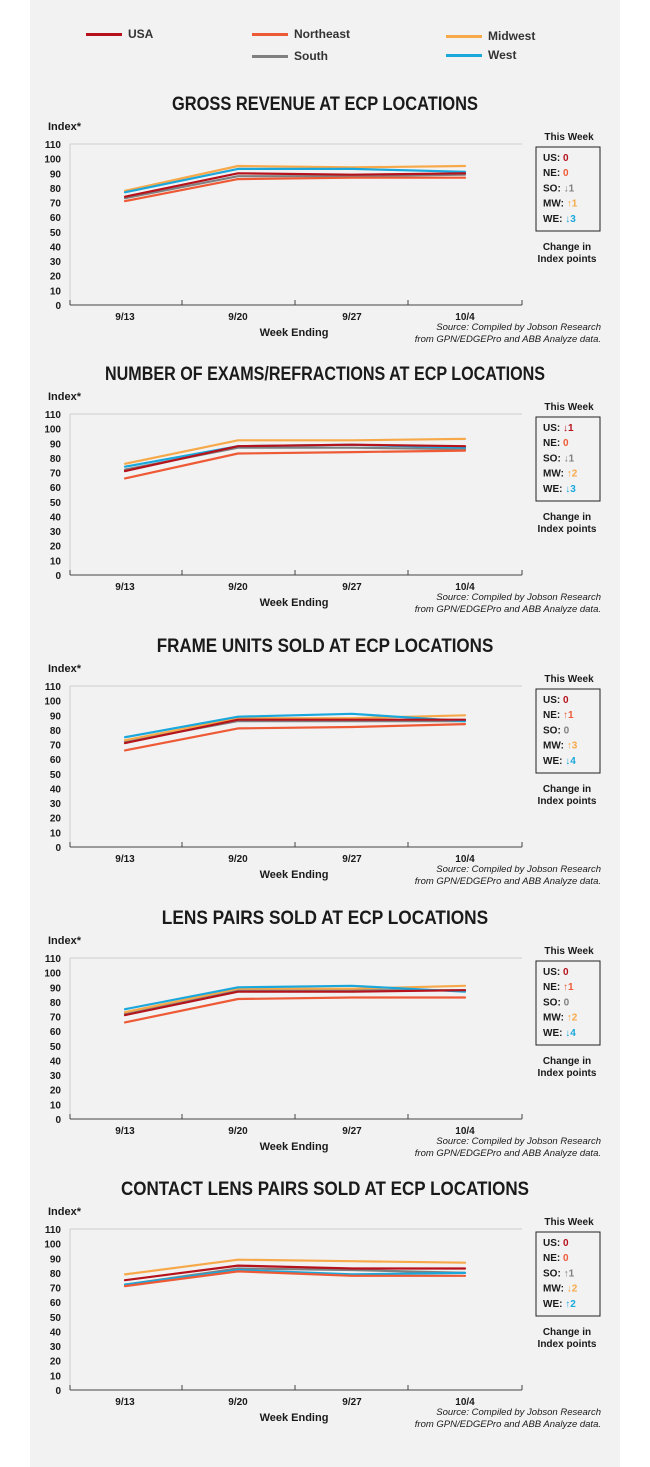 Image resolution: width=650 pixels, height=1467 pixels. Describe the element at coordinates (270, 56) in the screenshot. I see `legend-swatch` at that location.